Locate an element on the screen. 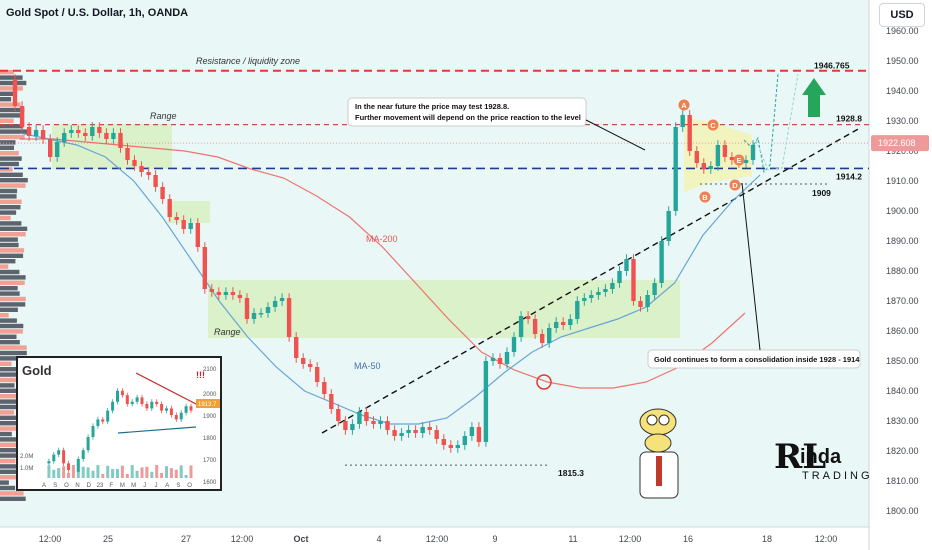 The width and height of the screenshot is (932, 550). inset-price-tick: 2100 is located at coordinates (210, 370).